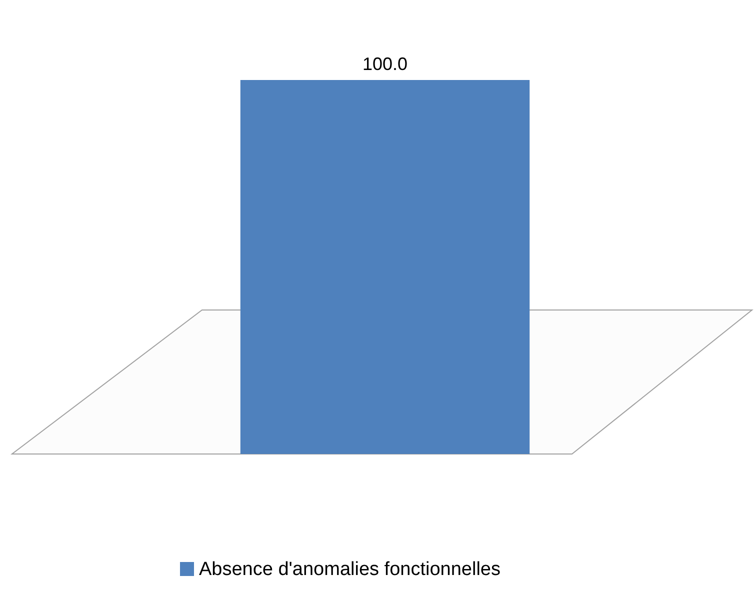 The width and height of the screenshot is (754, 592). What do you see at coordinates (349, 569) in the screenshot?
I see `legend-label: Absence d'anomalies fonctionnelles` at bounding box center [349, 569].